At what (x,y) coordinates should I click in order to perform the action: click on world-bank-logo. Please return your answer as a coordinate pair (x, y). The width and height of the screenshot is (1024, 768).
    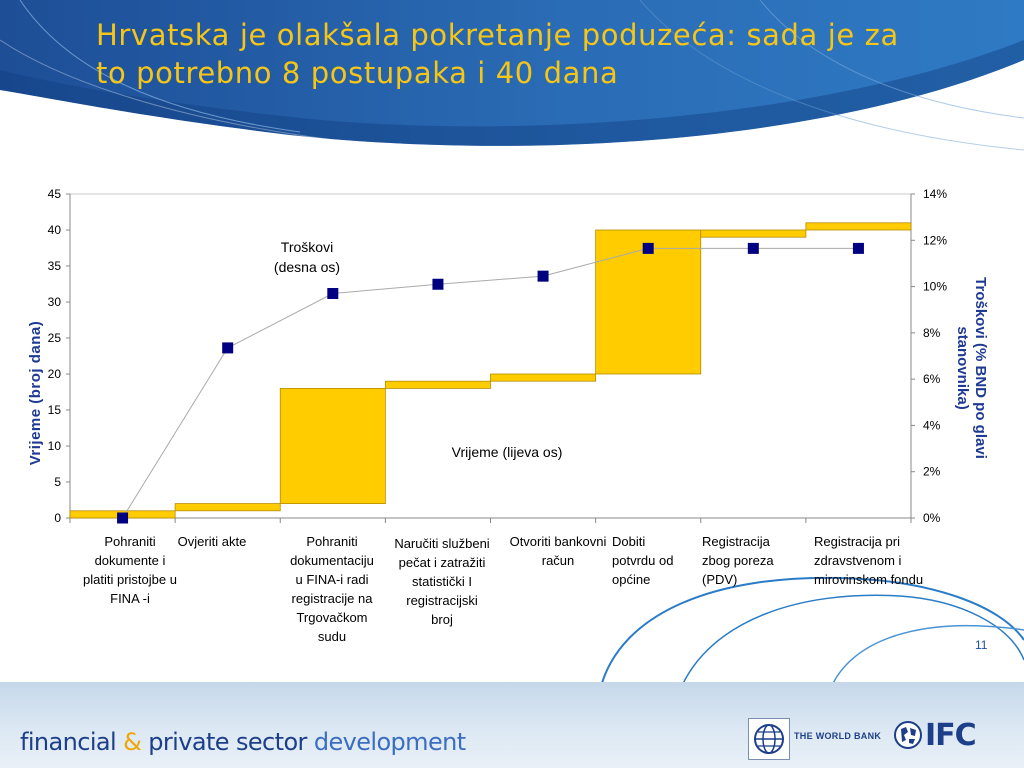
    Looking at the image, I should click on (769, 739).